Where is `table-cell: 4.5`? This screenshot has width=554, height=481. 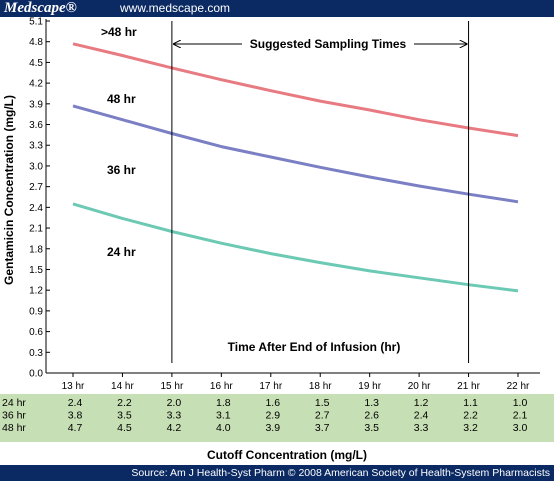 table-cell: 4.5 is located at coordinates (124, 428).